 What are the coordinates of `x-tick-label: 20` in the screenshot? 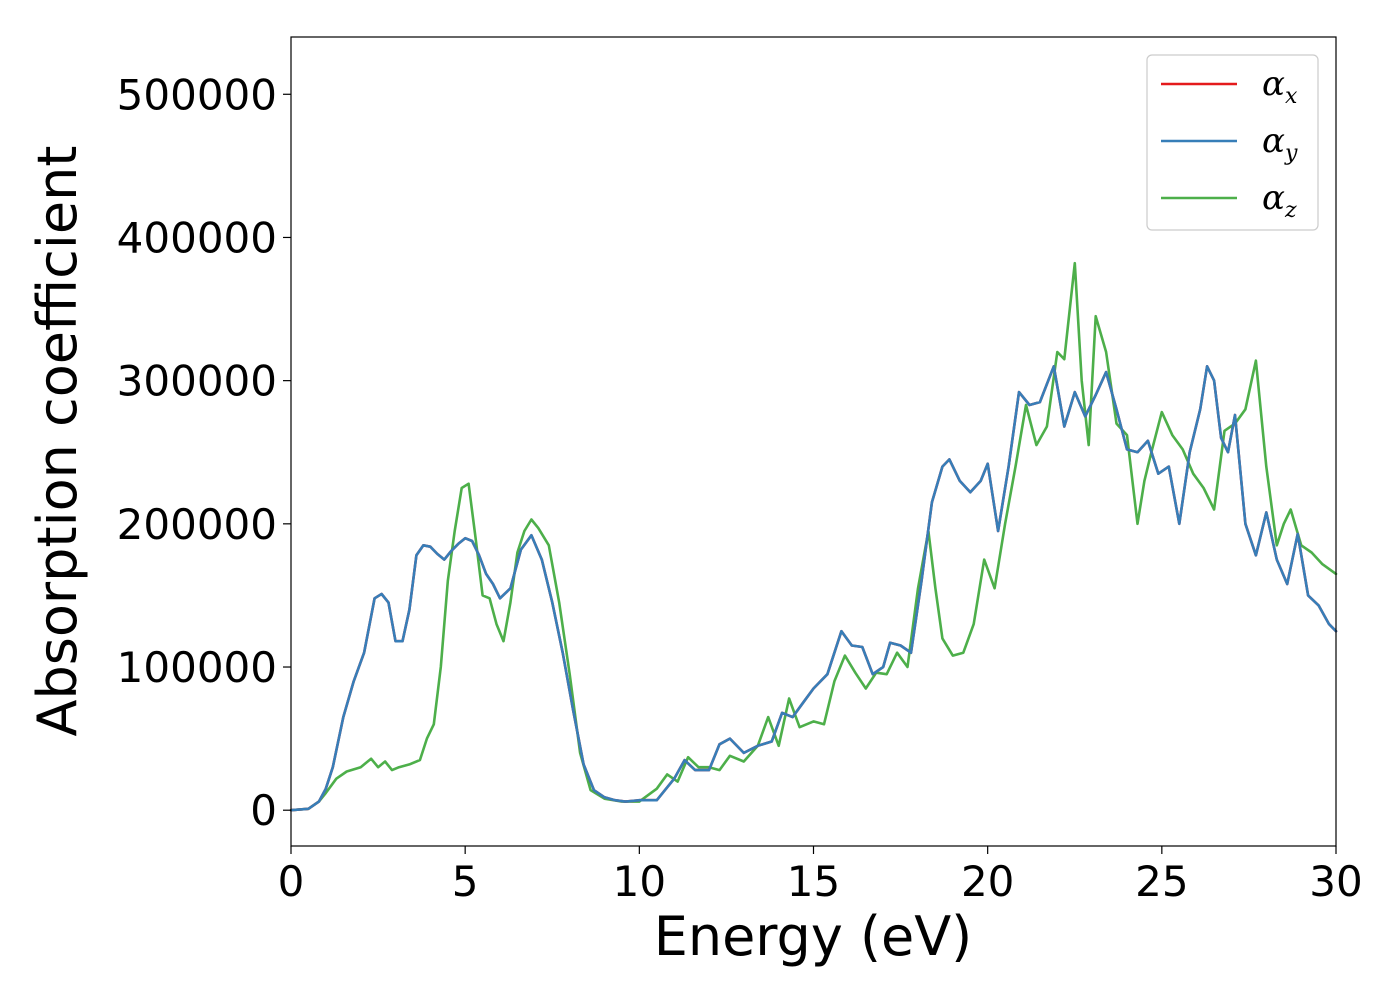 It's located at (987, 881).